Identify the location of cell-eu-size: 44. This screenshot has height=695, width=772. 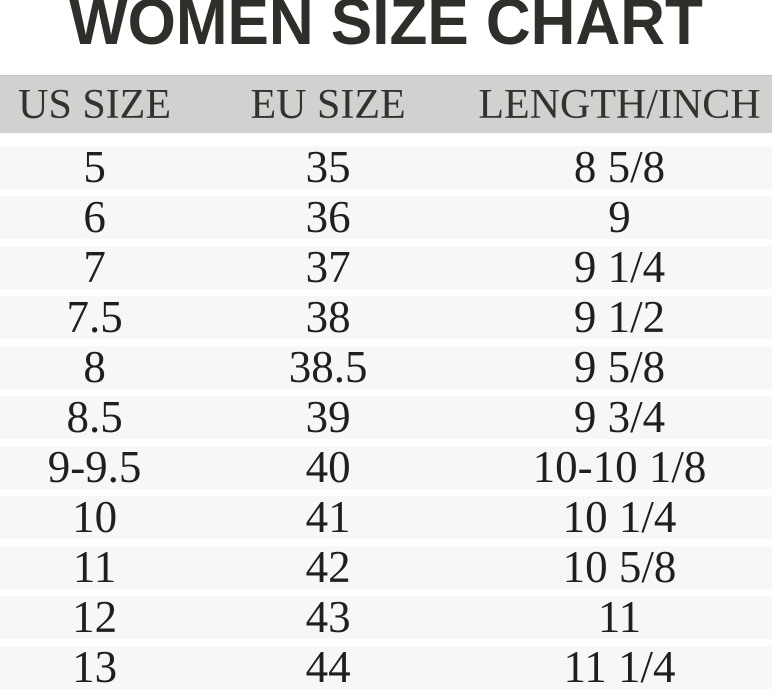
(328, 667).